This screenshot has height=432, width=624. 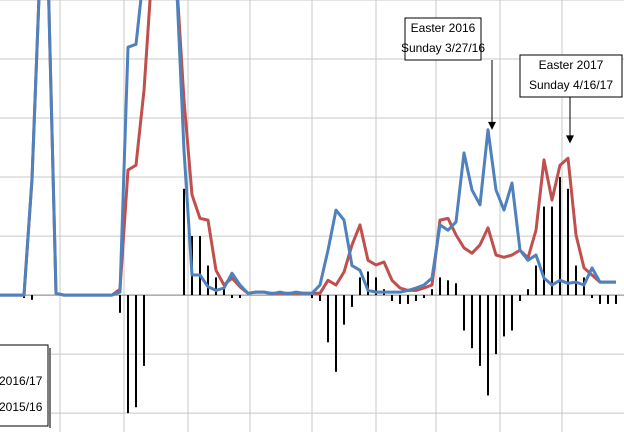 I want to click on legend-label: 2016/17, so click(x=21, y=381).